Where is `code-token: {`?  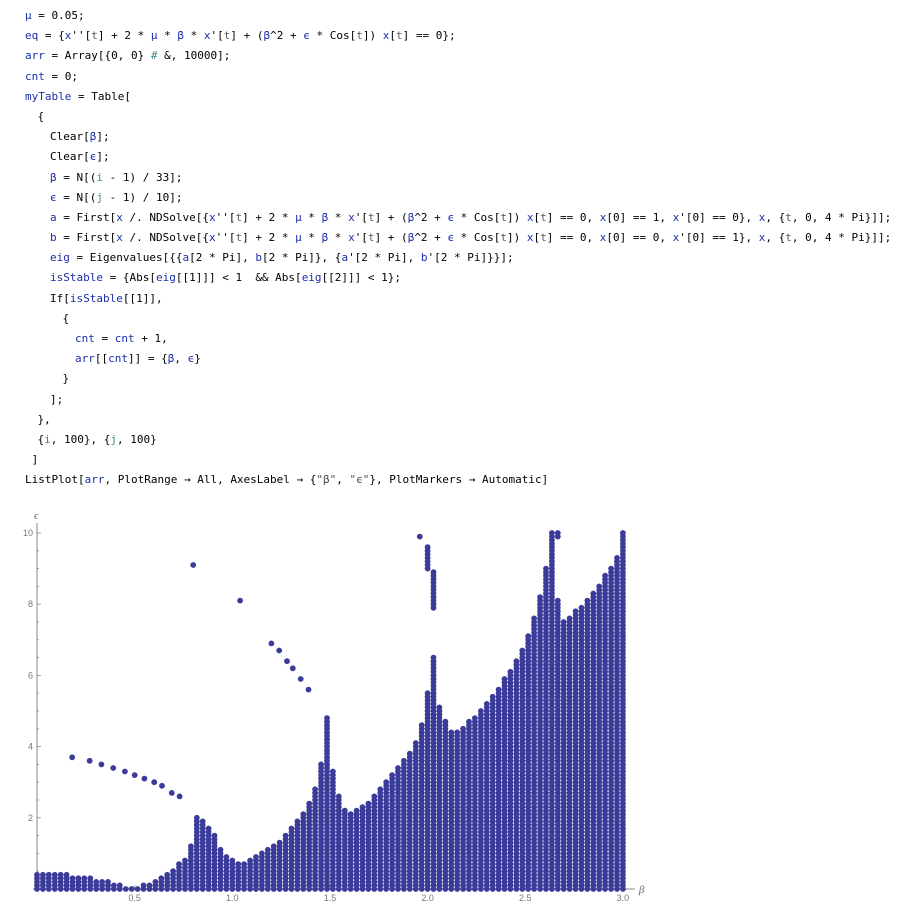 code-token: { is located at coordinates (66, 318).